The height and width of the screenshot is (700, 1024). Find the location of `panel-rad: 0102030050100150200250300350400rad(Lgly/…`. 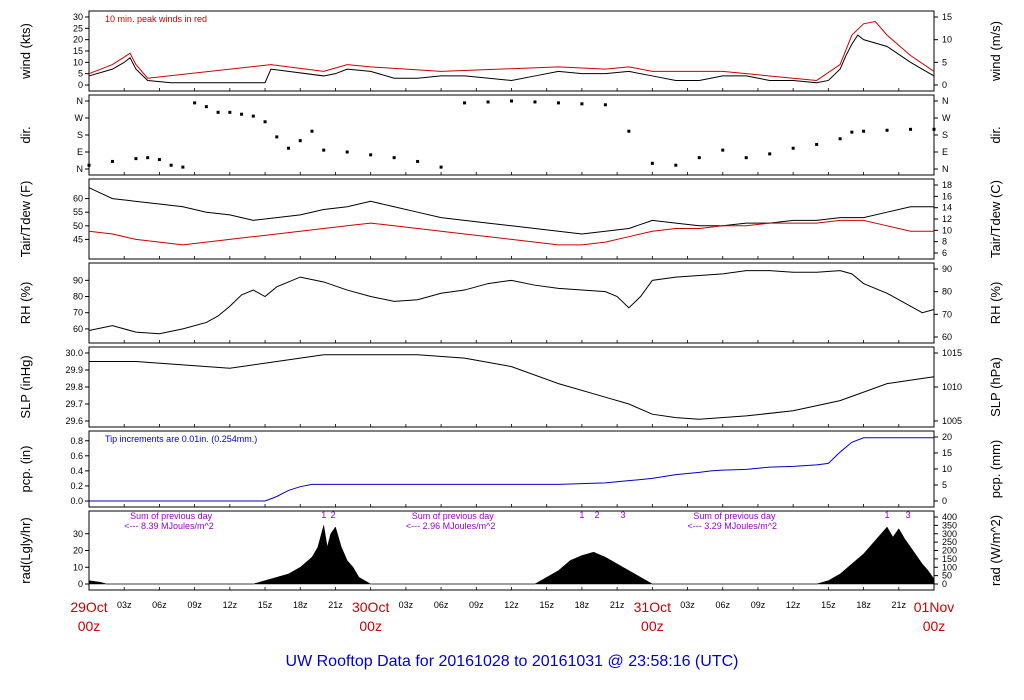

panel-rad: 0102030050100150200250300350400rad(Lgly/… is located at coordinates (510, 550).